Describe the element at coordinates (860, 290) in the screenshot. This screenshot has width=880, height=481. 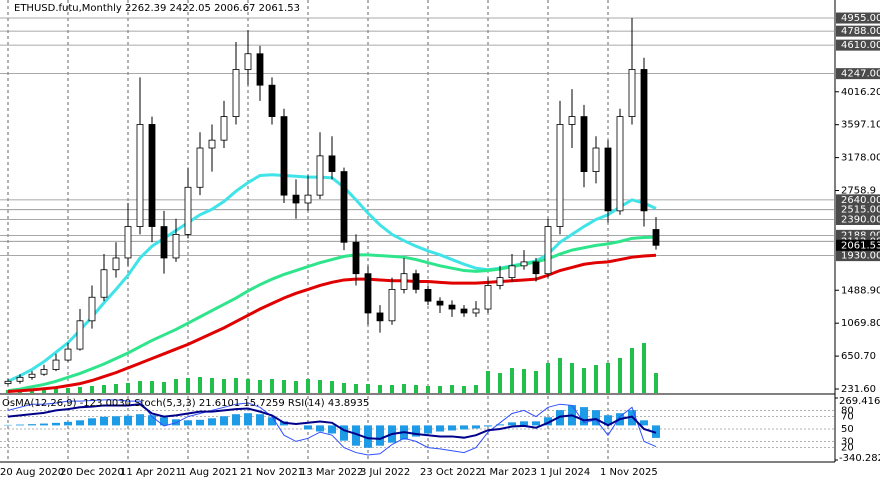
I see `y-tick-label: 1488.90` at that location.